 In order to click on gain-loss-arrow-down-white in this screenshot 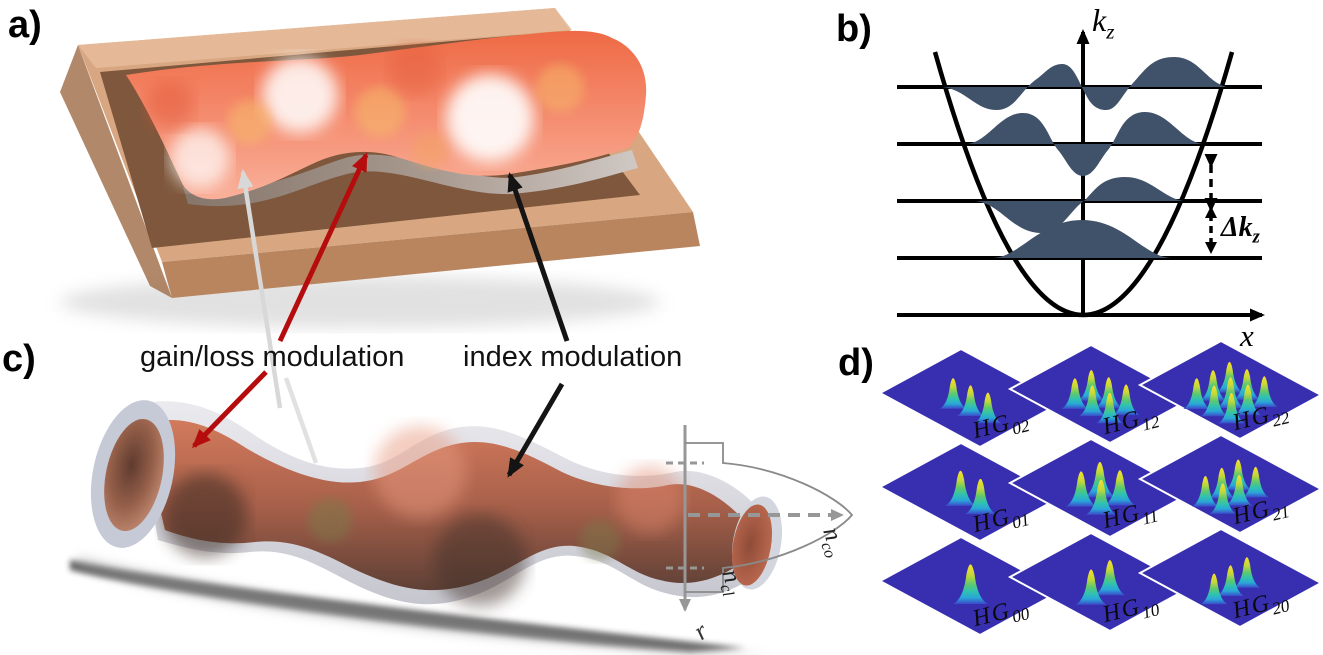, I will do `click(301, 420)`.